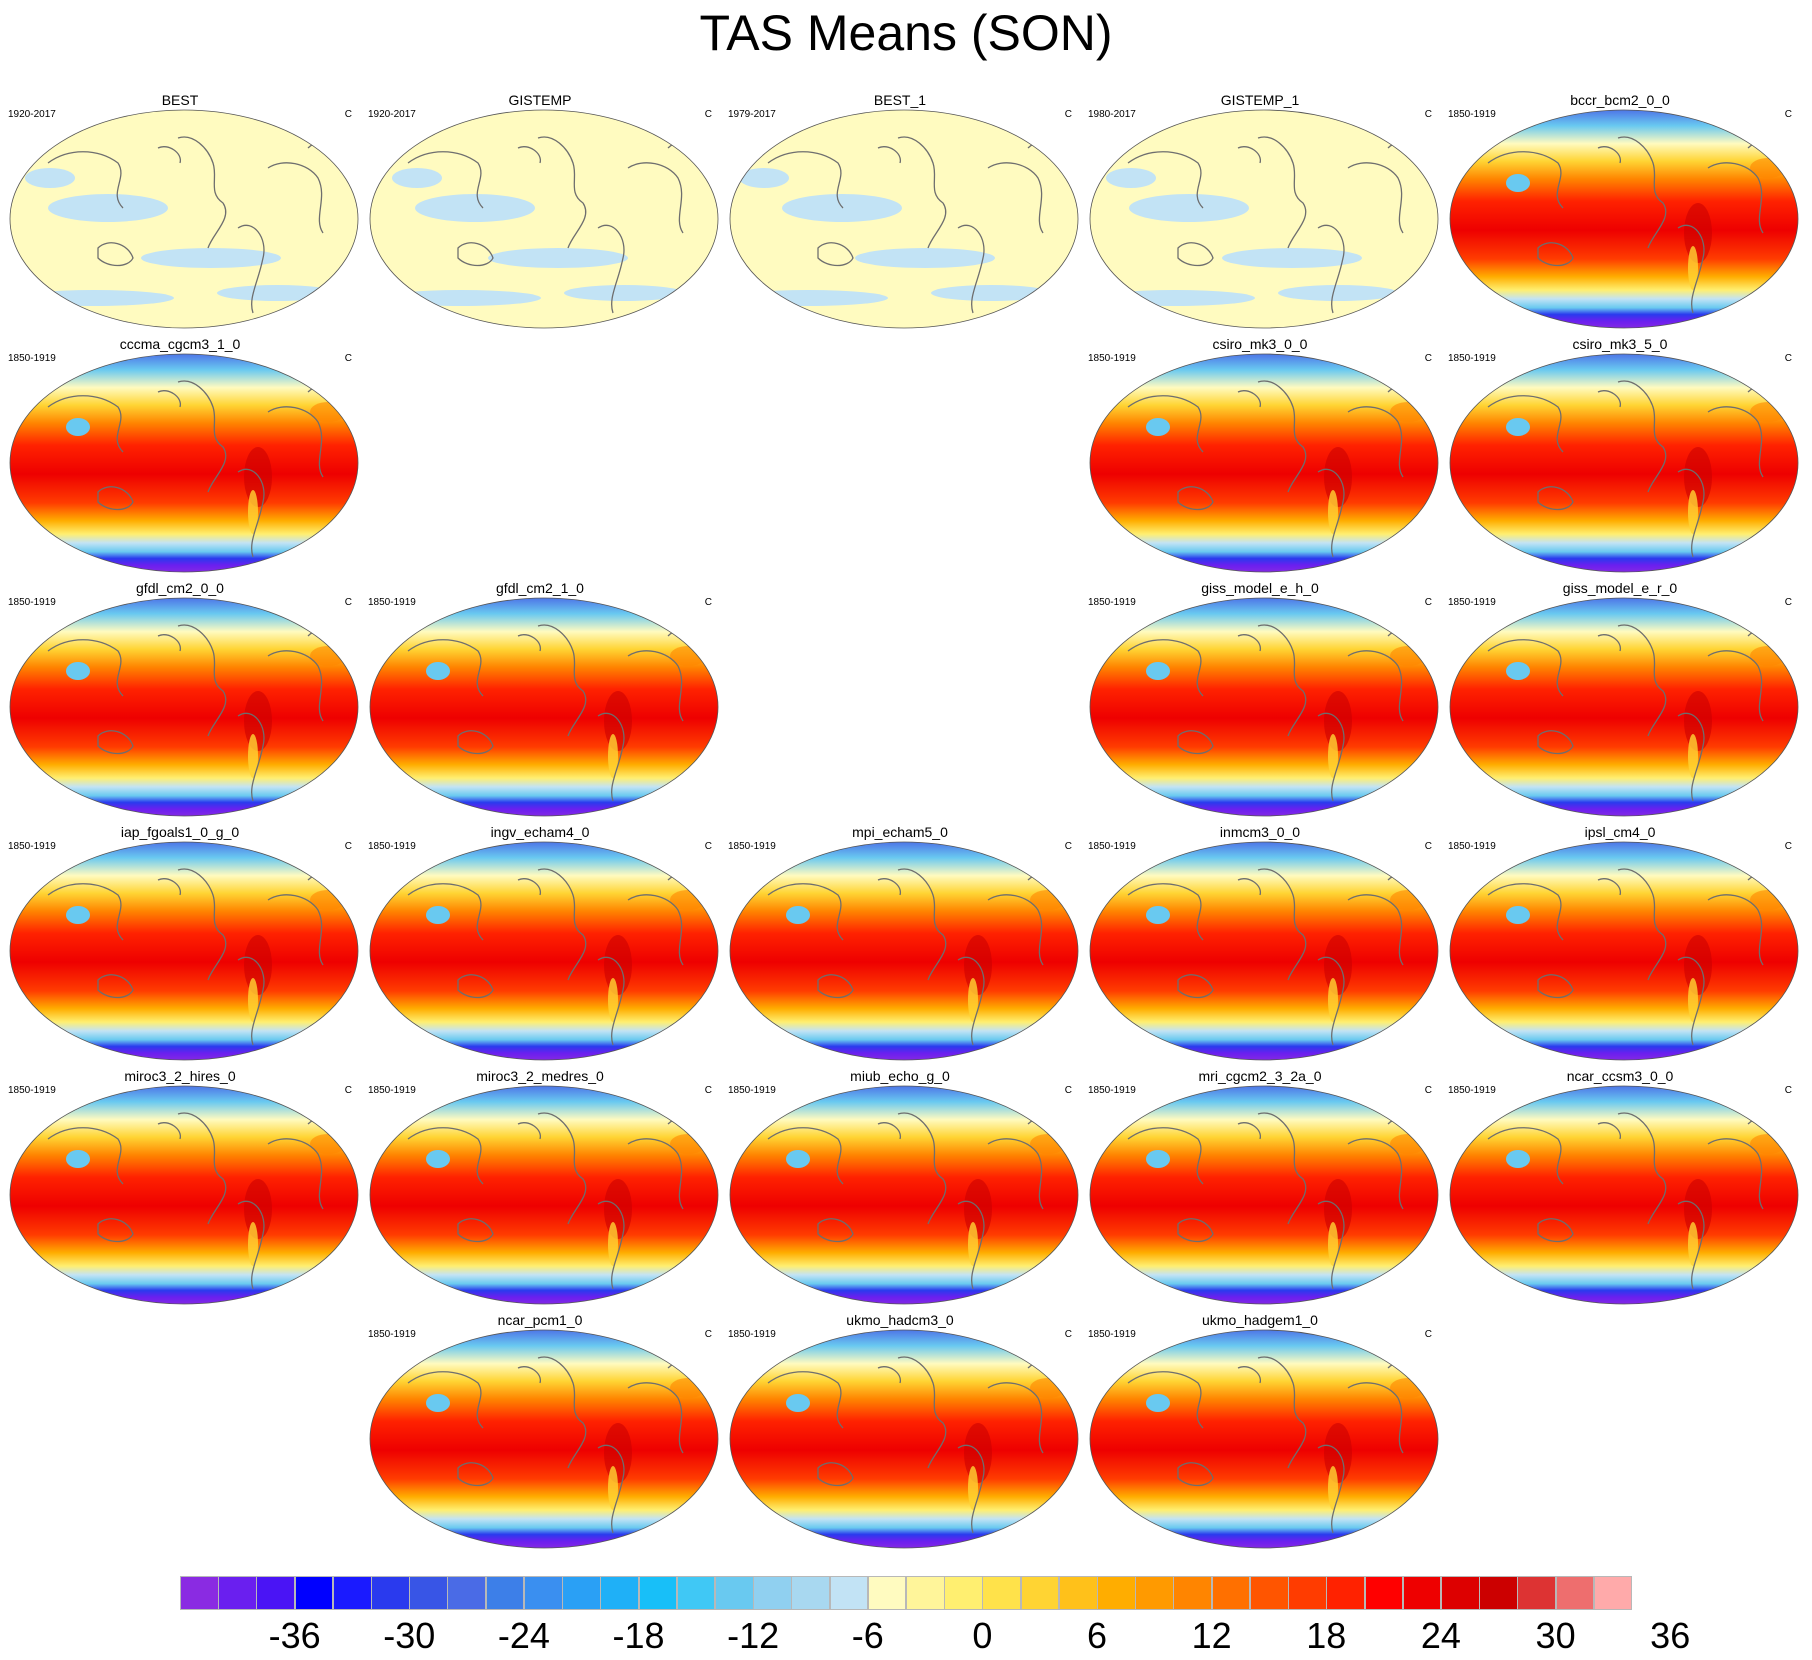 The width and height of the screenshot is (1812, 1660). What do you see at coordinates (1260, 344) in the screenshot?
I see `panel-title: csiro_mk3_0_0` at bounding box center [1260, 344].